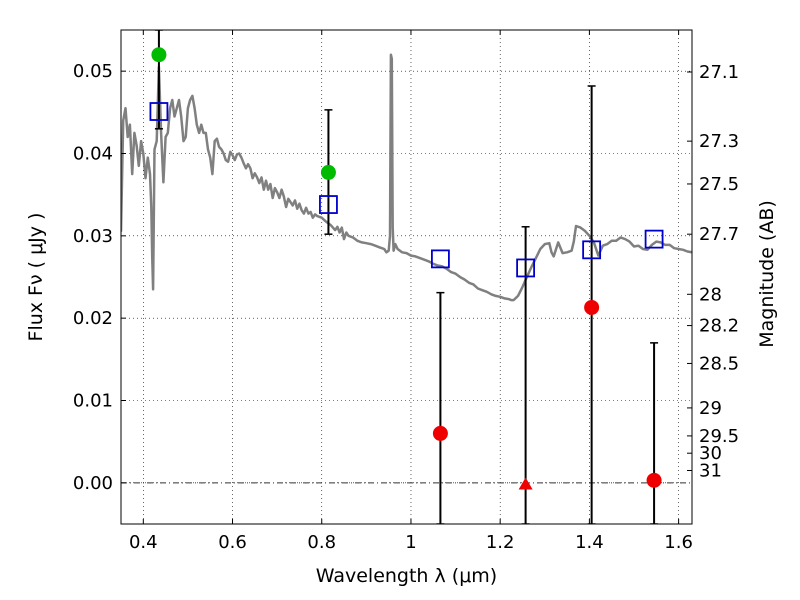 The image size is (800, 600). I want to click on x-axis-label: Wavelength λ (μm), so click(406, 576).